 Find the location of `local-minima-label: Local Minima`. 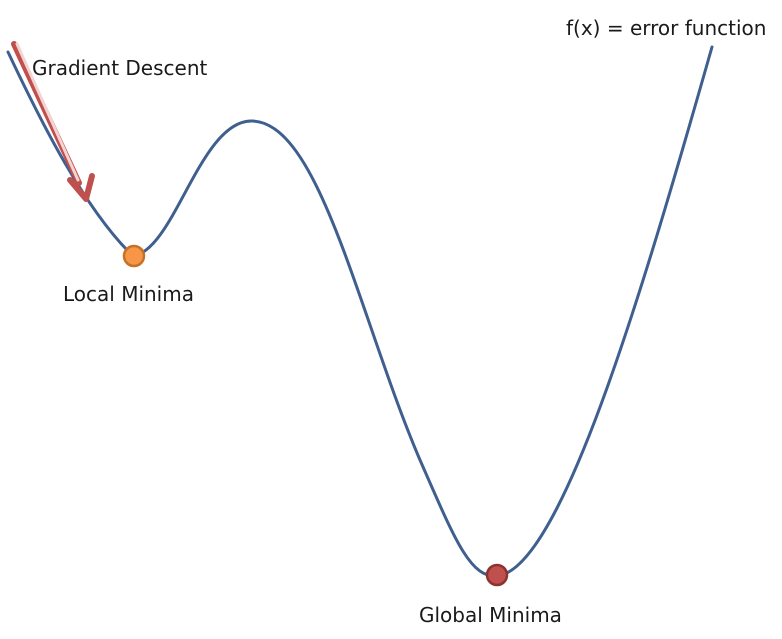

local-minima-label: Local Minima is located at coordinates (128, 294).